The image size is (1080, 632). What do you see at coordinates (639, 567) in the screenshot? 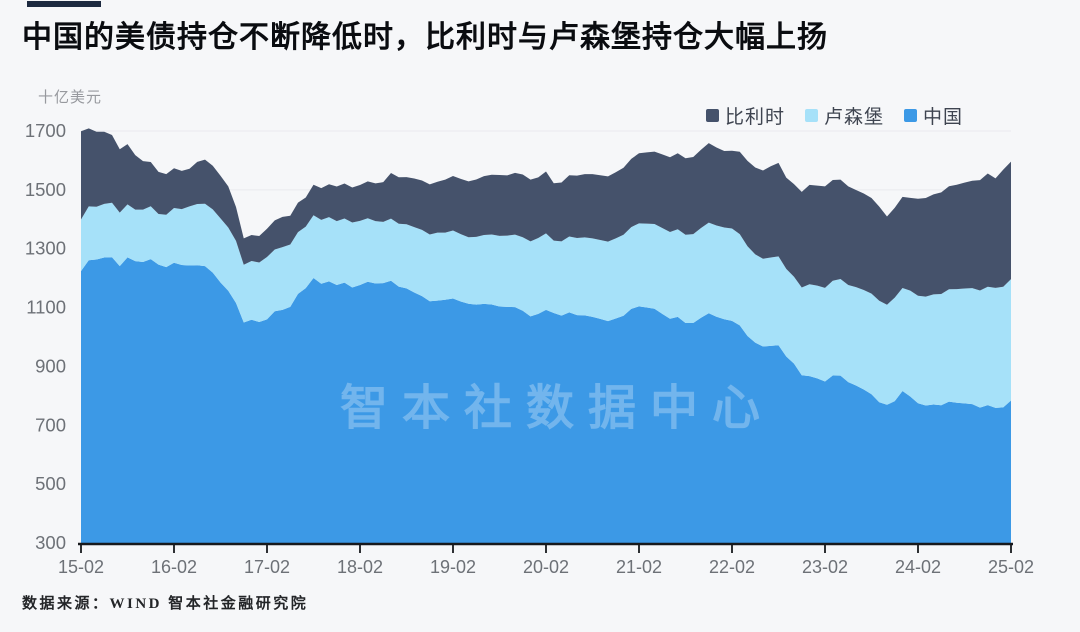
I see `x-tick-label: 21-02` at bounding box center [639, 567].